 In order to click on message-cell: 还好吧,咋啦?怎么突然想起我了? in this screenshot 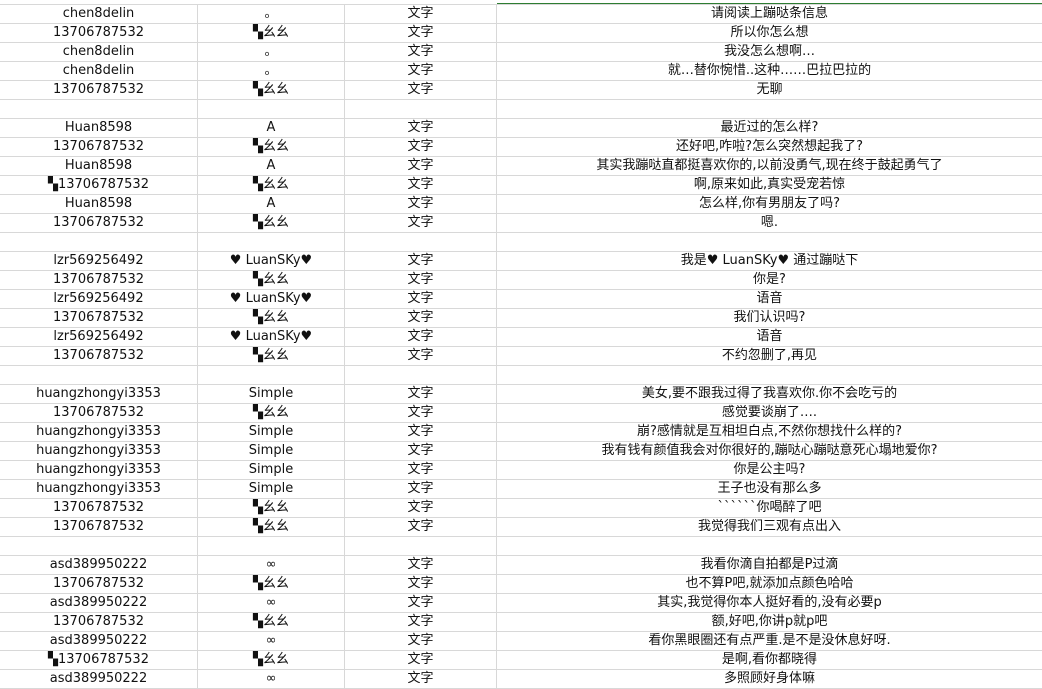, I will do `click(769, 146)`.